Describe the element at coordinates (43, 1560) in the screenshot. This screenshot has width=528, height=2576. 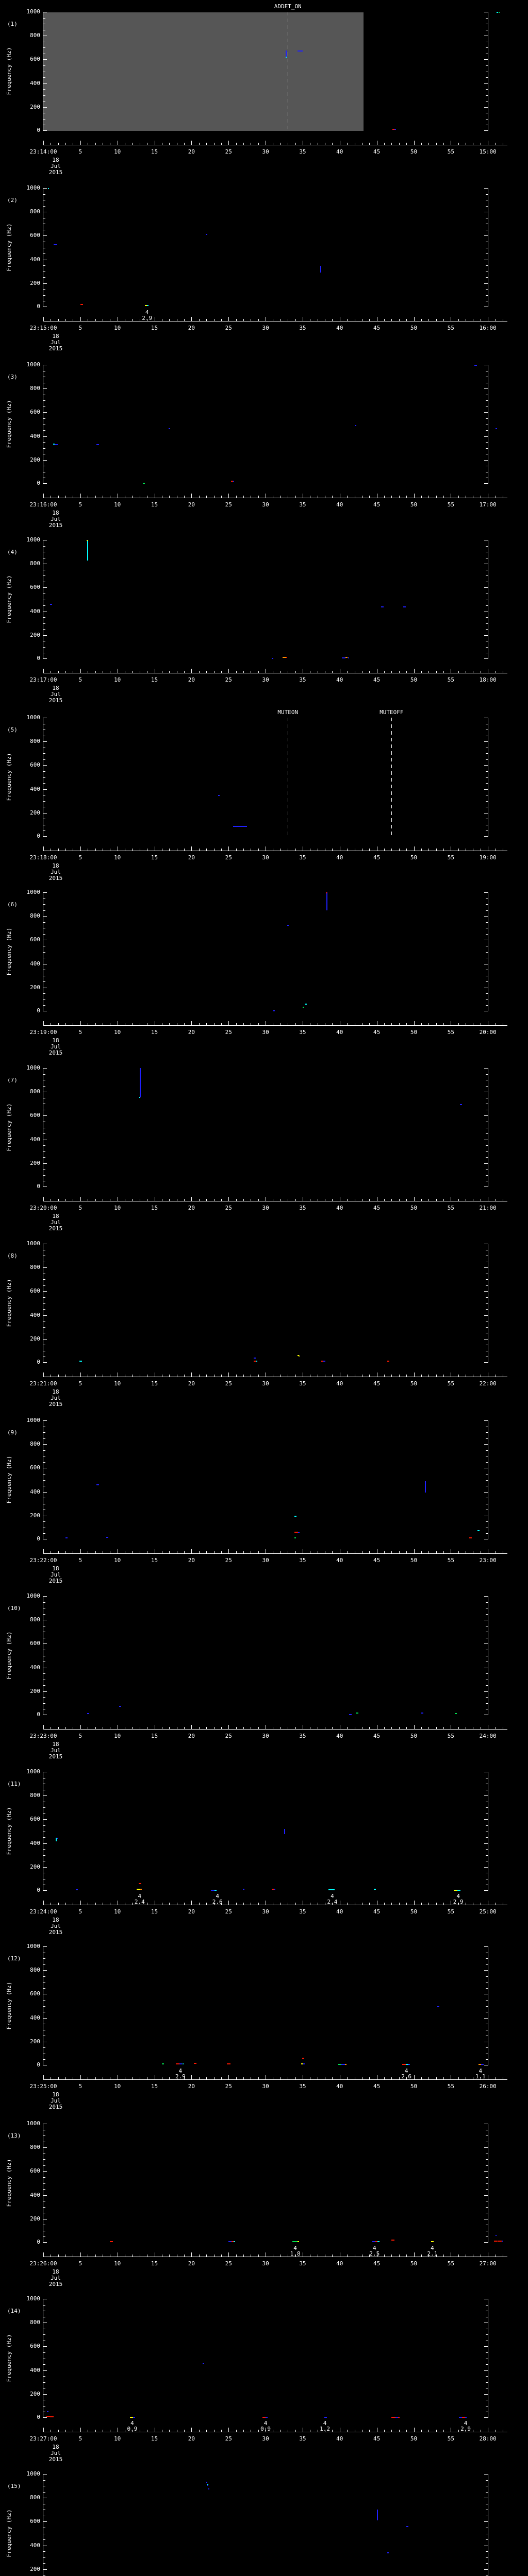
I see `x-start-label: 23:22:00` at that location.